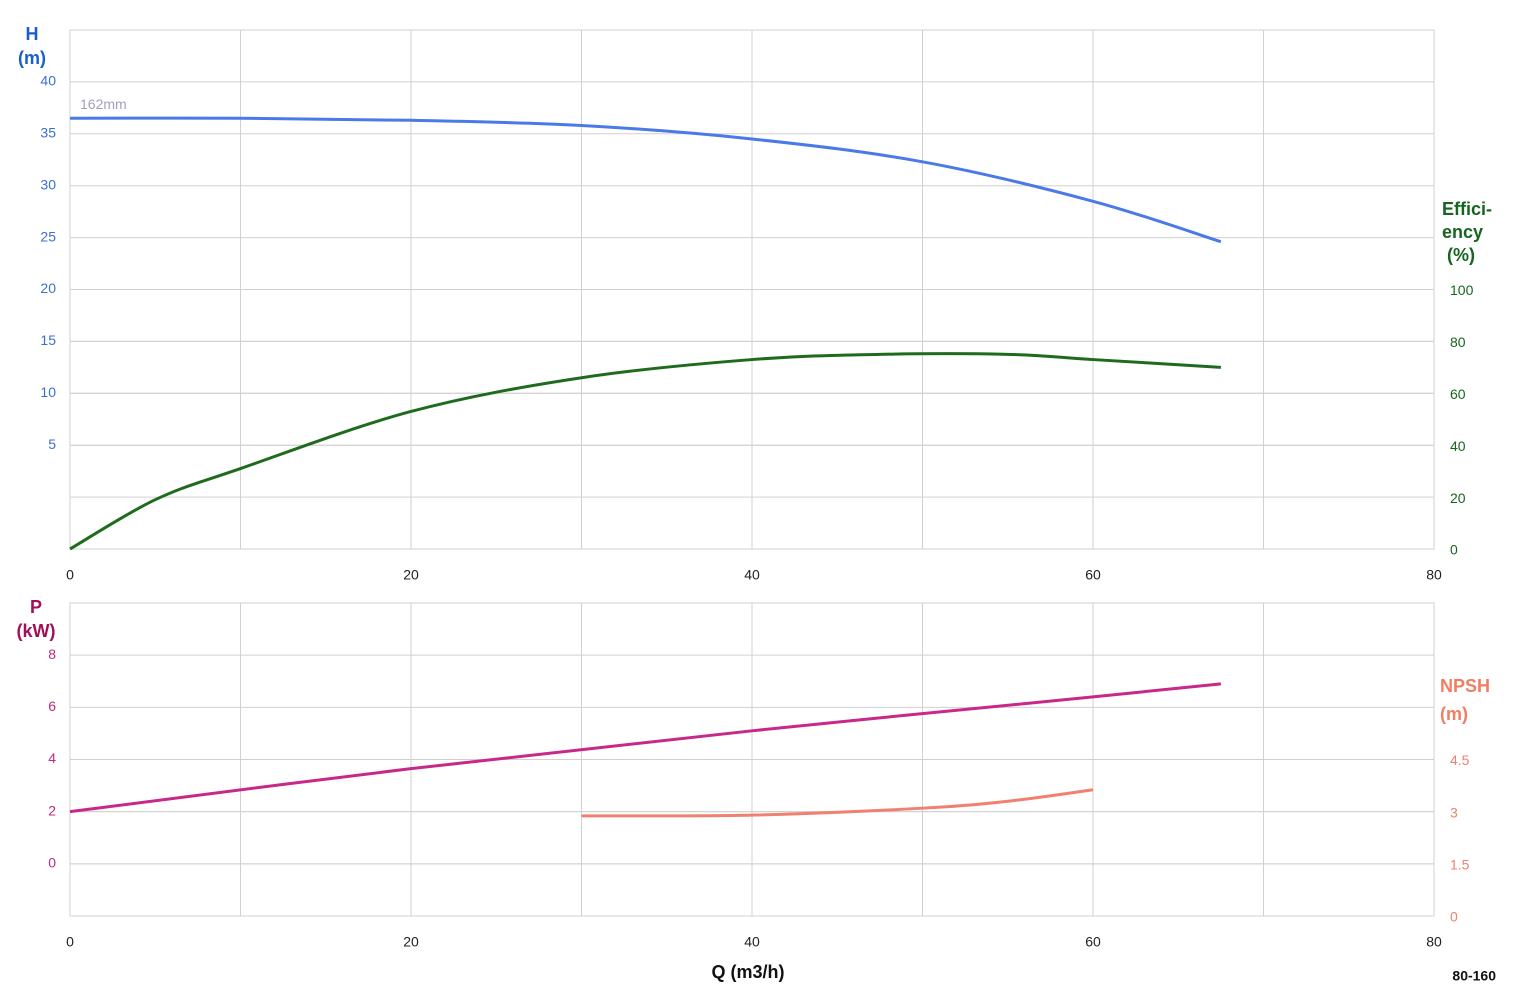 This screenshot has height=1000, width=1518. Describe the element at coordinates (1461, 255) in the screenshot. I see `y2-axis-title: (%)` at that location.